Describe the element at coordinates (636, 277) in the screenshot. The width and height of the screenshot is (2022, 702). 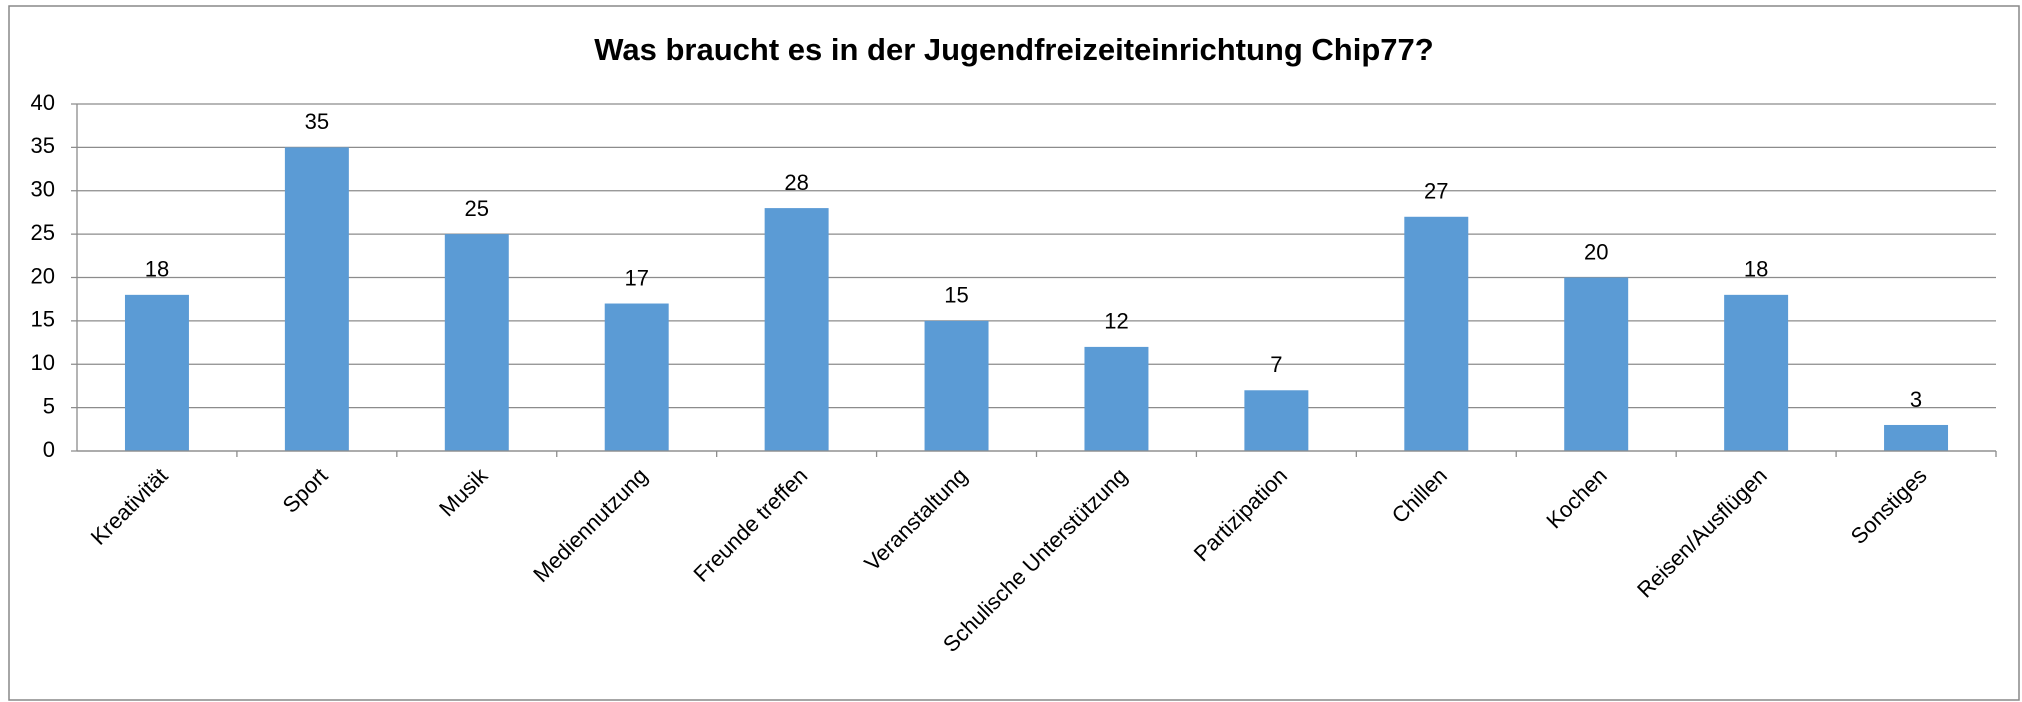
I see `data-label: 17` at that location.